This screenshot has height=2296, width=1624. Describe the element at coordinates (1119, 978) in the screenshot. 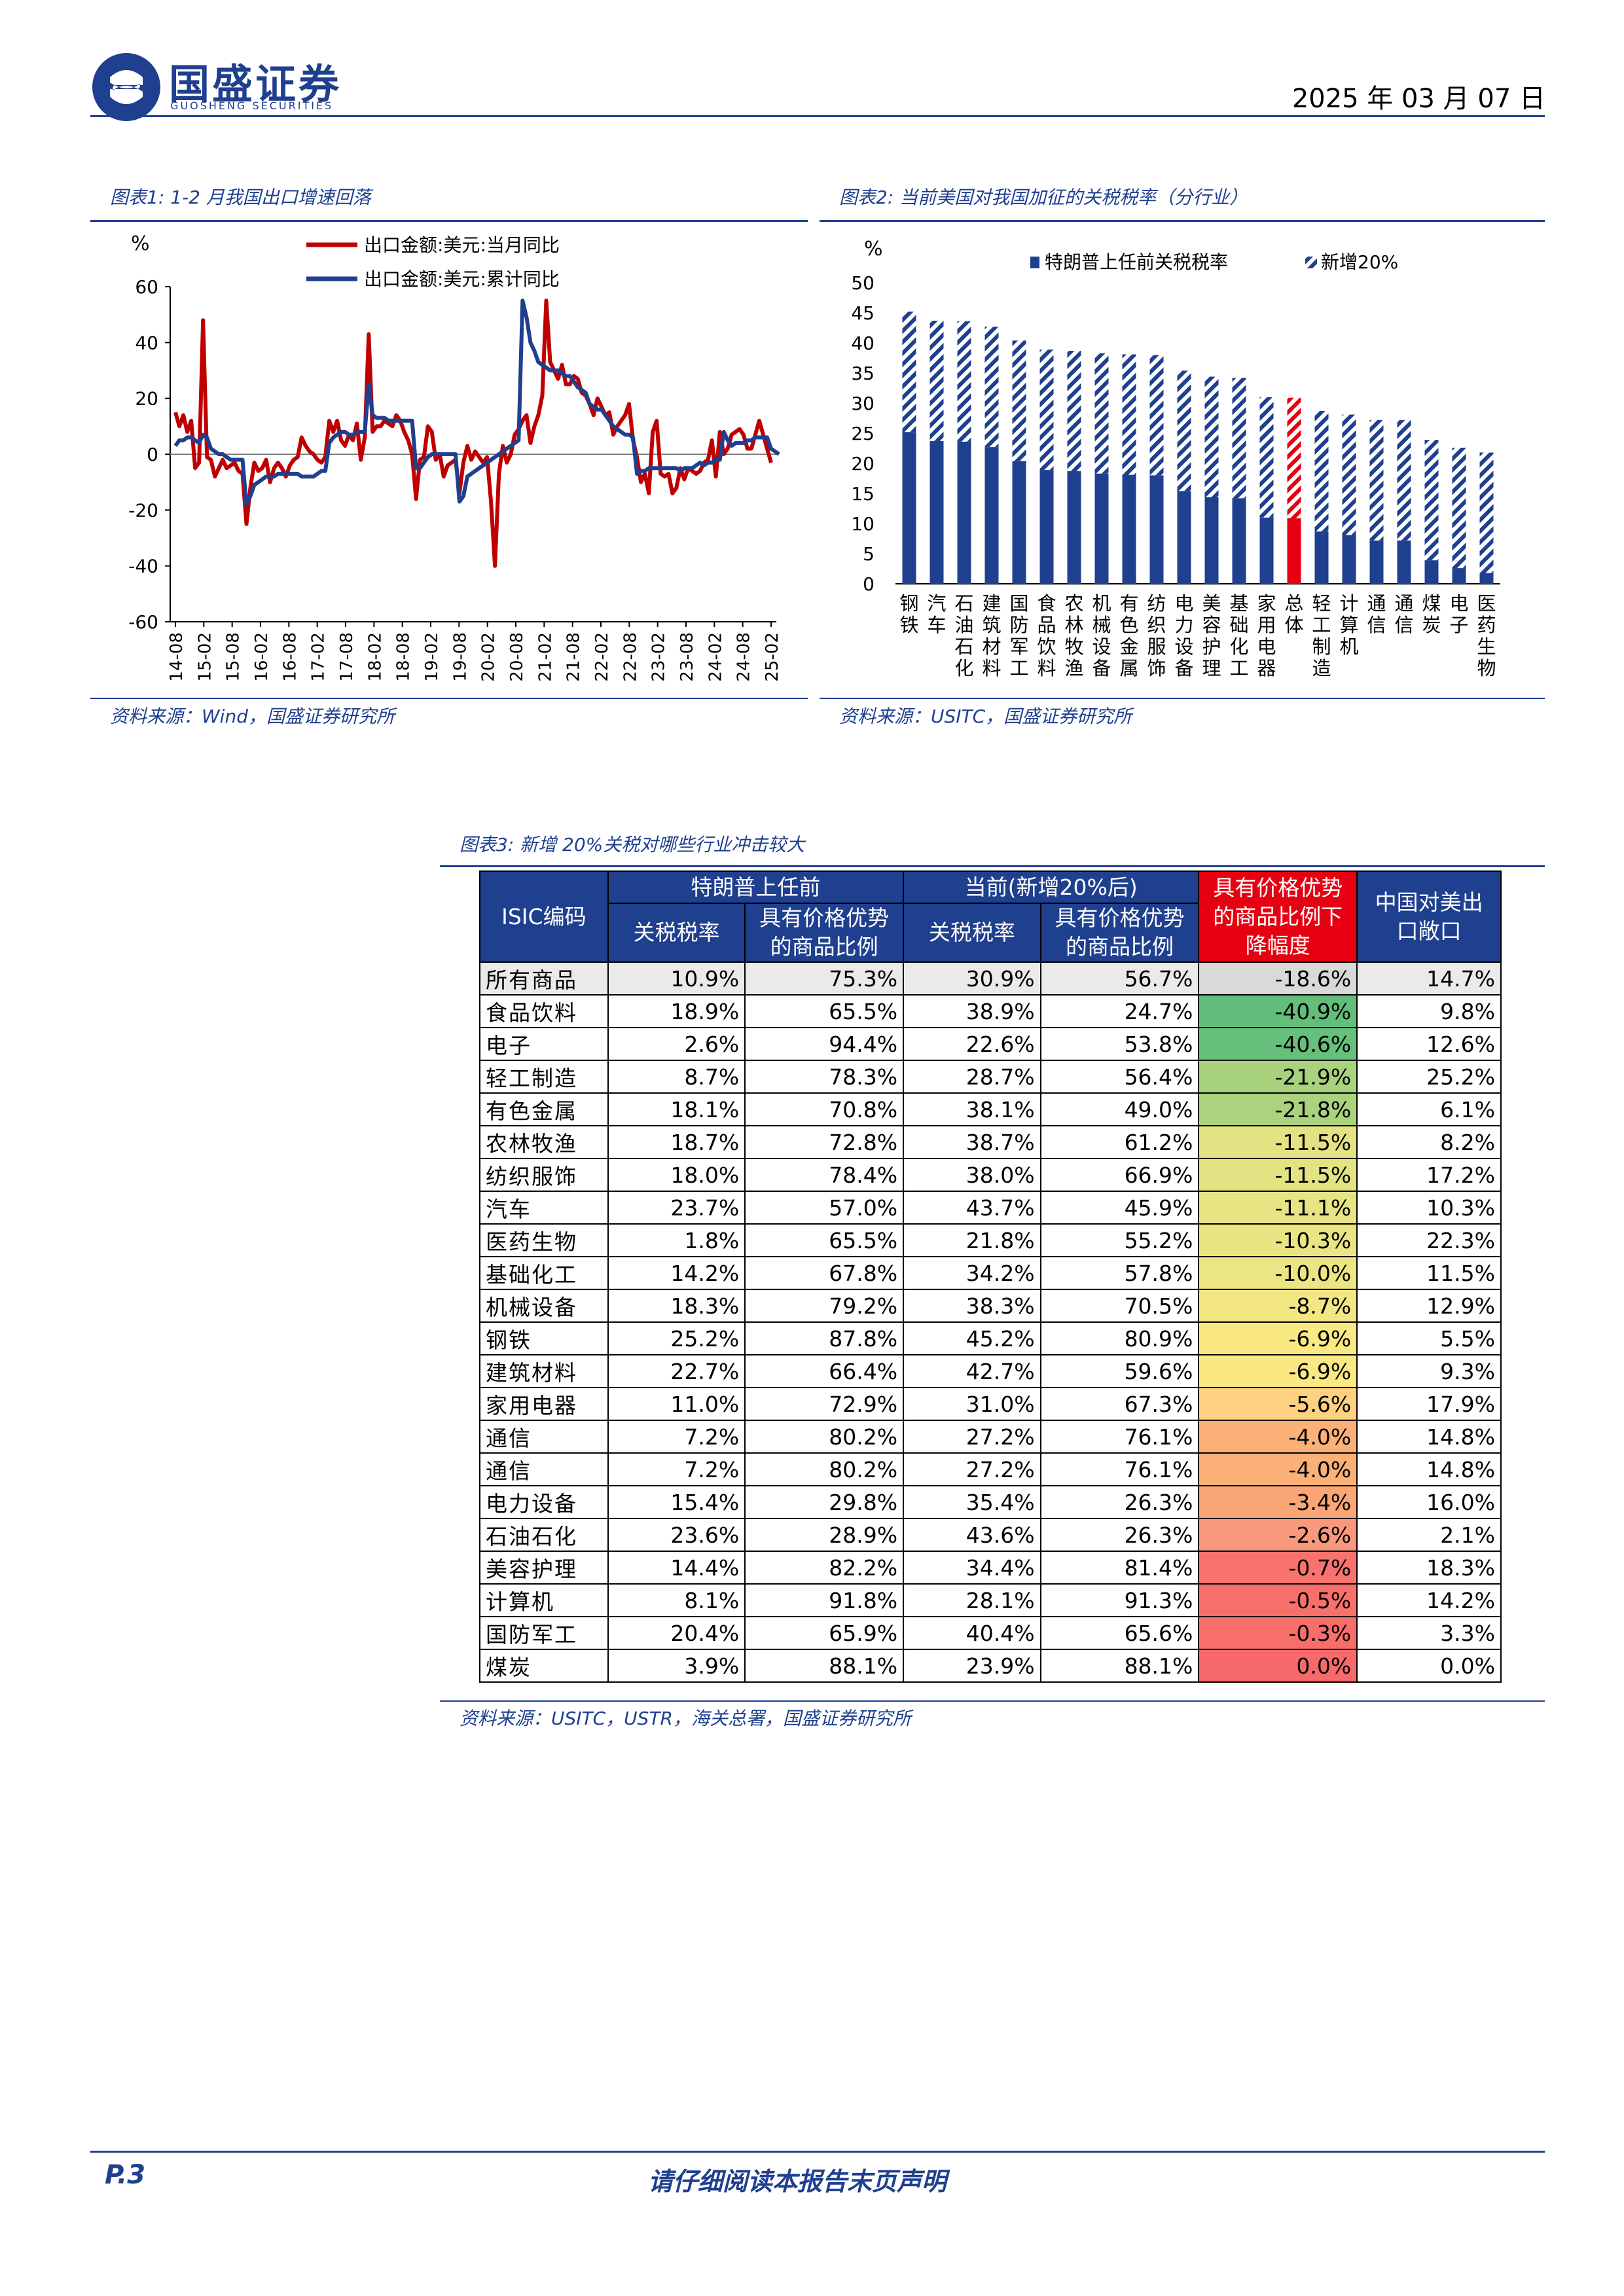

I see `cur-price-advantage-share: 56.7%` at that location.